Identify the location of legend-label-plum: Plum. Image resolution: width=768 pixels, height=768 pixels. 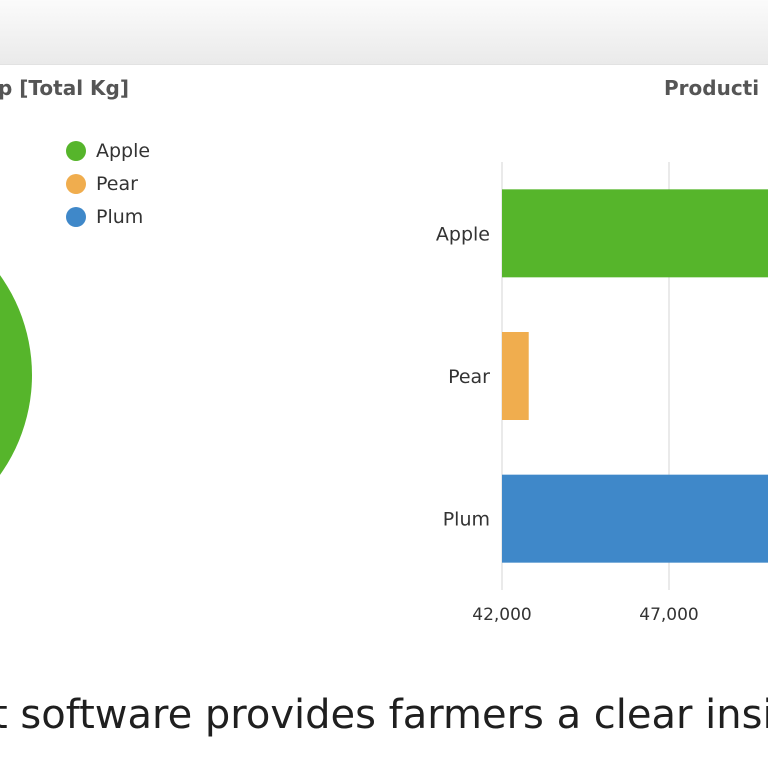
(120, 216).